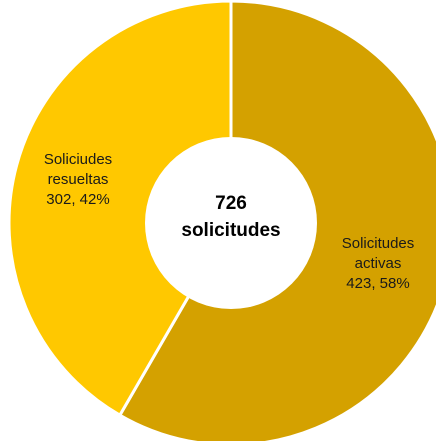 This screenshot has height=441, width=436. I want to click on center-total-unit: solicitudes, so click(230, 230).